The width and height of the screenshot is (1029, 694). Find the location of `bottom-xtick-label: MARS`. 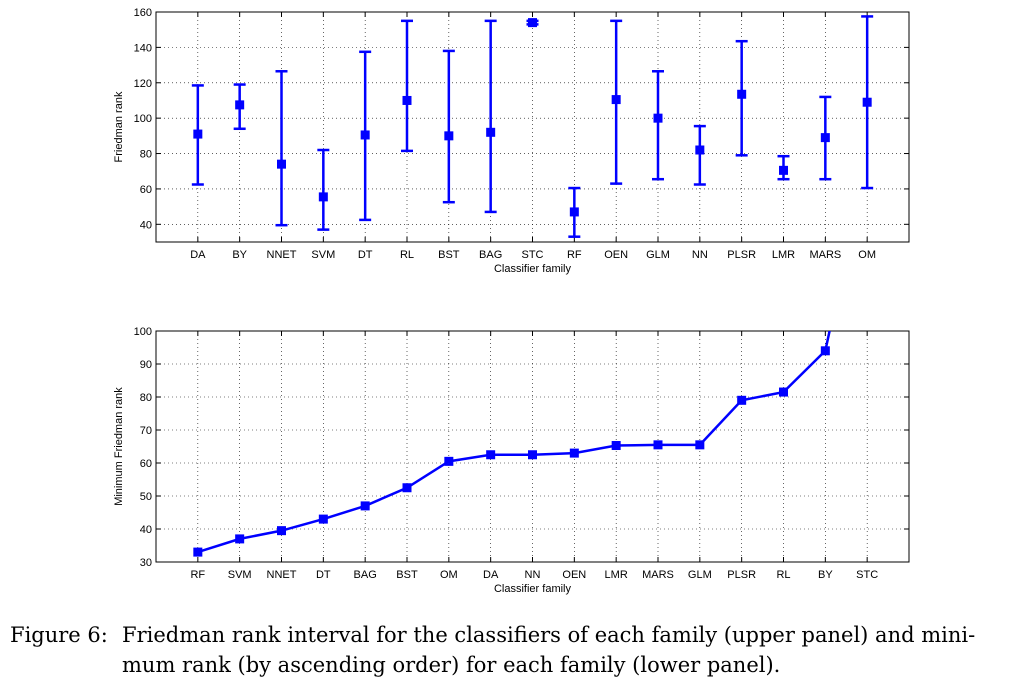

bottom-xtick-label: MARS is located at coordinates (658, 575).